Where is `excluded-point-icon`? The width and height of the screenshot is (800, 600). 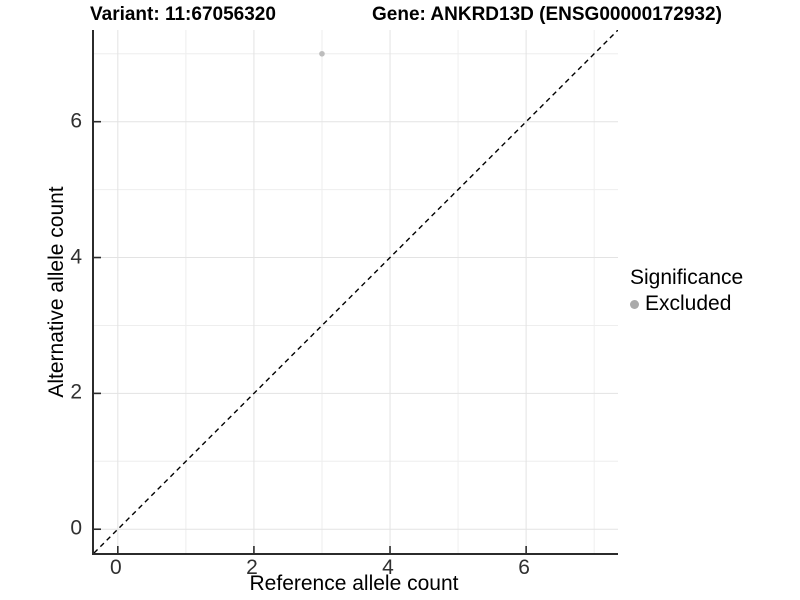
excluded-point-icon is located at coordinates (634, 304).